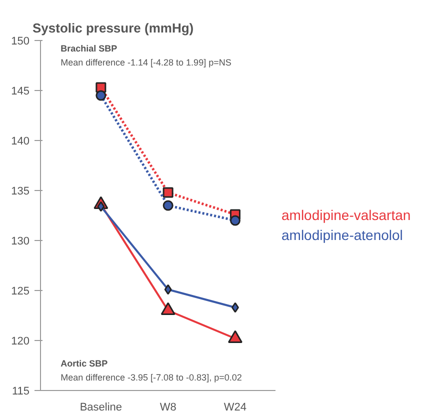  I want to click on y-tick-label: 145, so click(20, 92).